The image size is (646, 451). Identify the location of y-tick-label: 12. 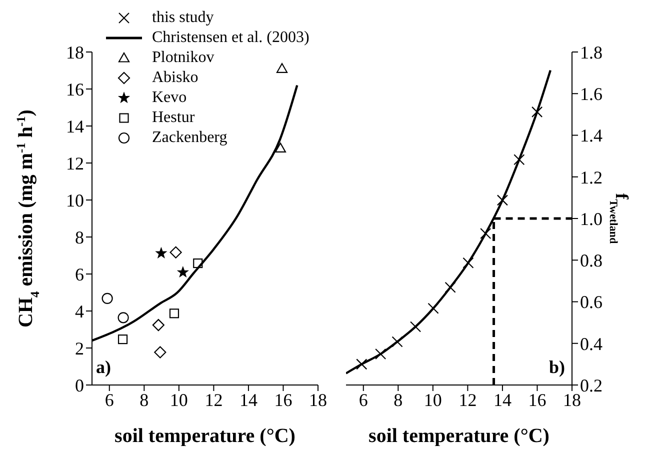
(75, 163).